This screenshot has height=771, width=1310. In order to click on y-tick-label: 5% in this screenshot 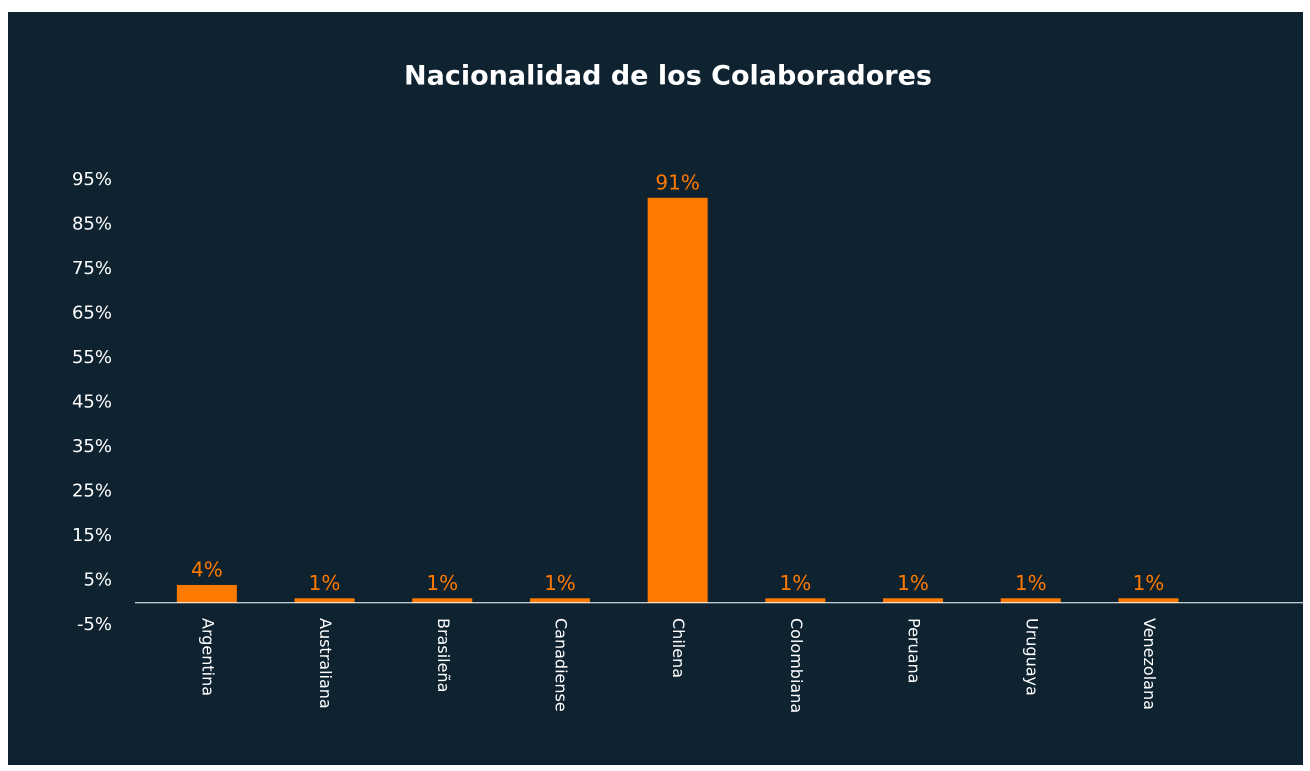, I will do `click(97, 580)`.